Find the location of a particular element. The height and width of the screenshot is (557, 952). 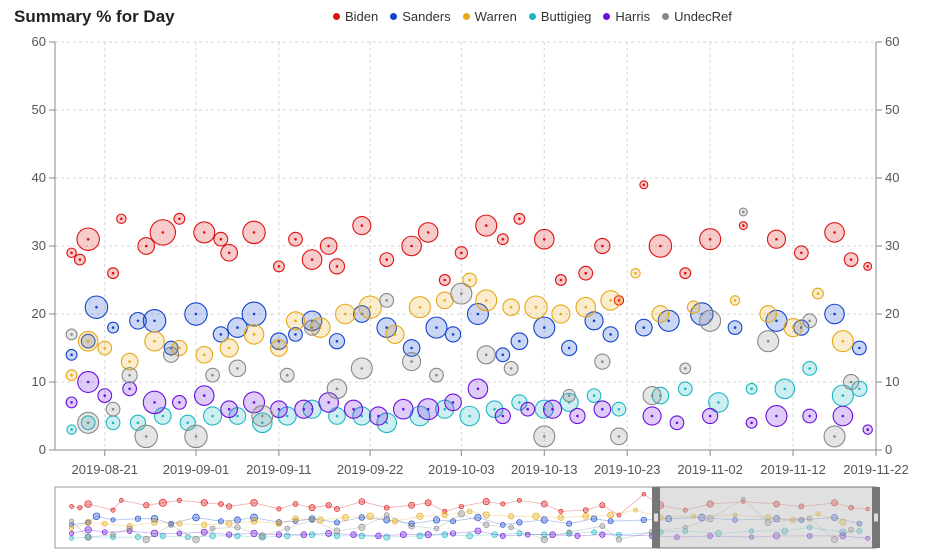

legend-item-harris: Harris is located at coordinates (626, 16).